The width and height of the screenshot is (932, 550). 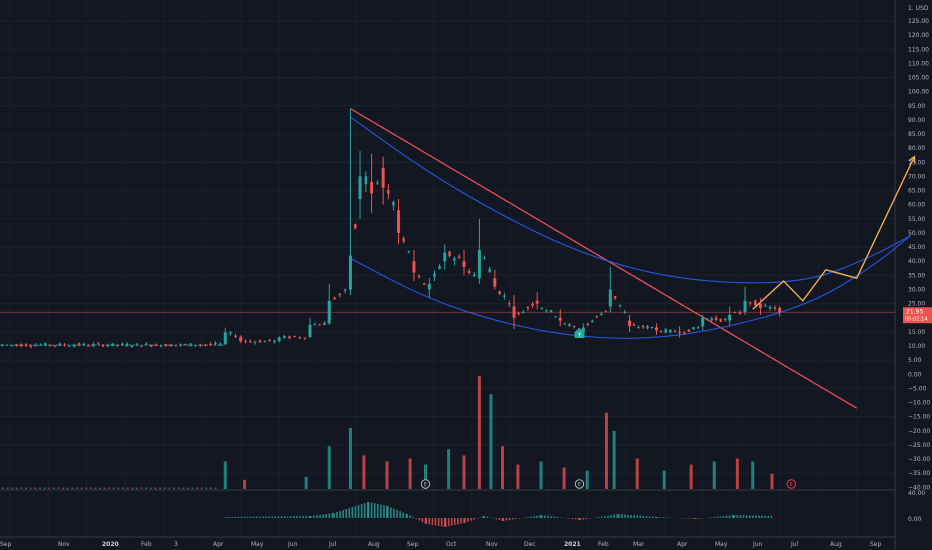 I want to click on time-tick-label: 3, so click(x=176, y=544).